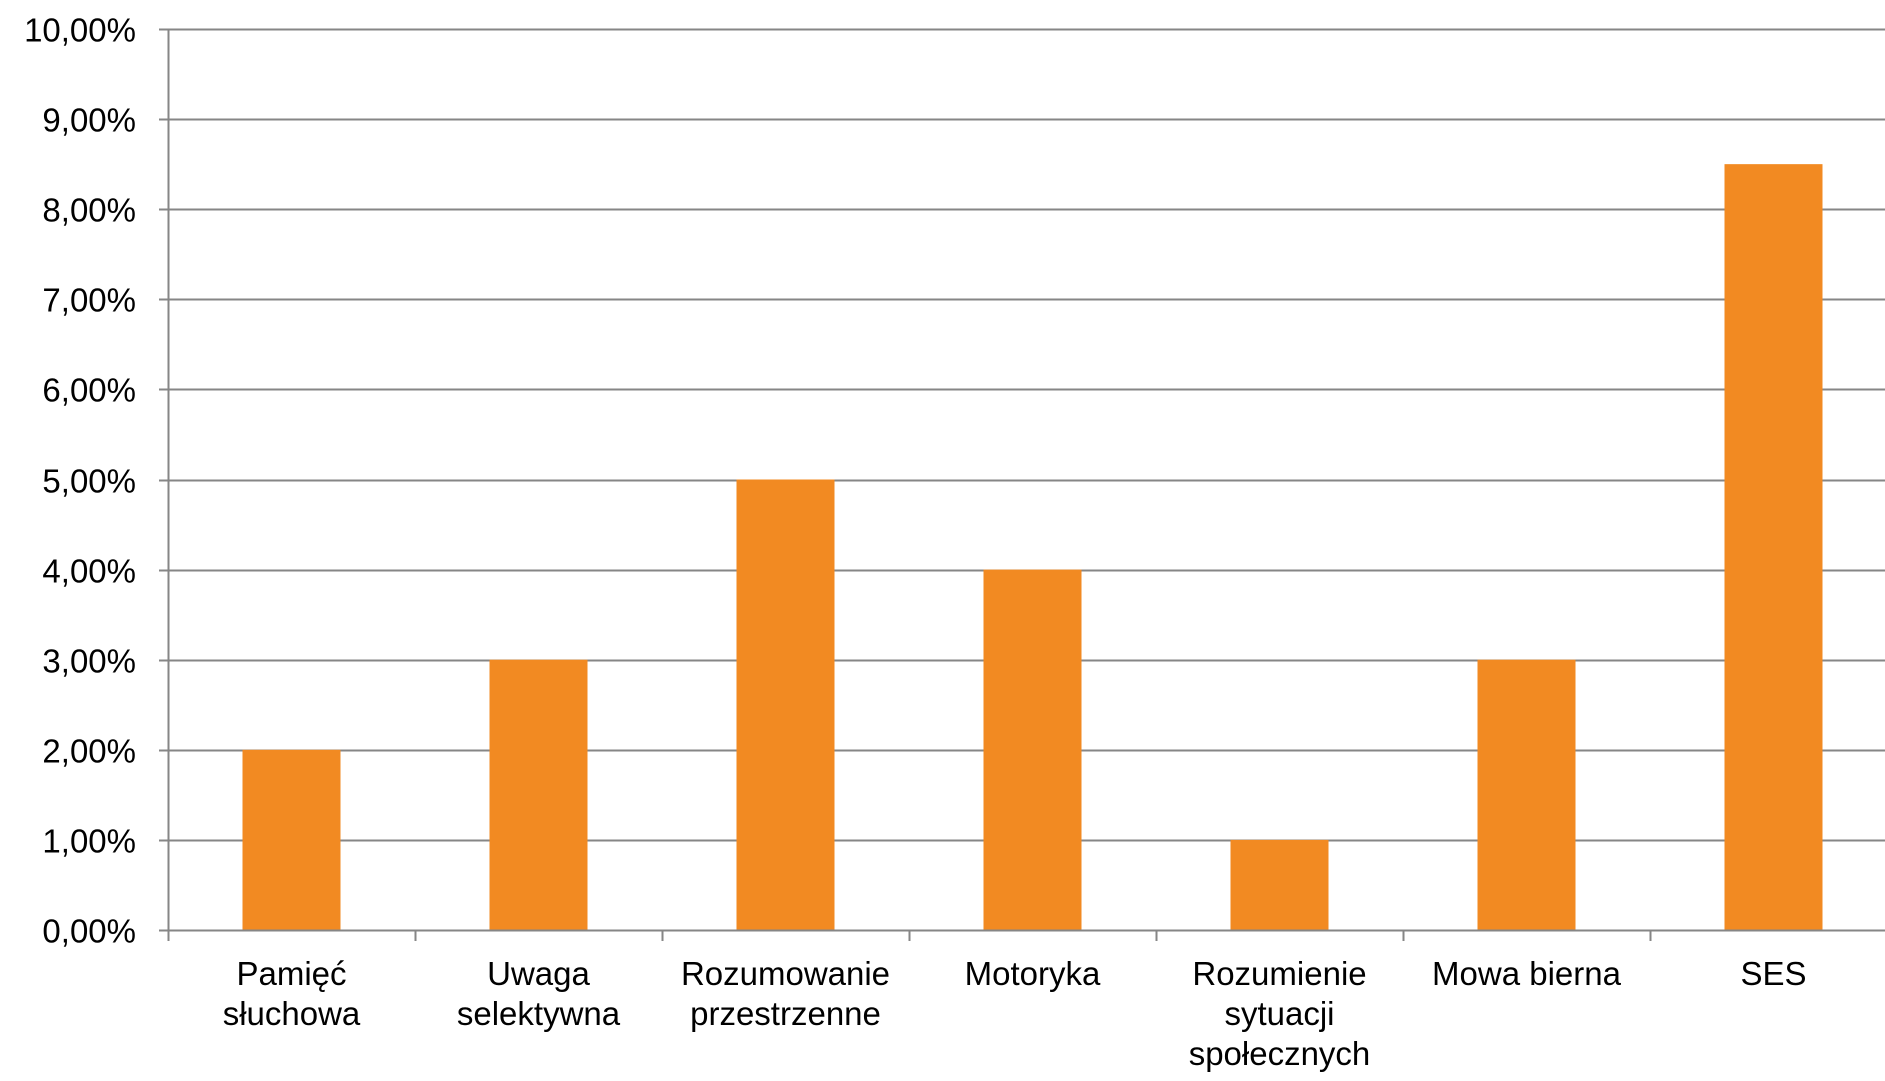 The image size is (1885, 1081). I want to click on x-tick-label-line: Uwaga, so click(538, 973).